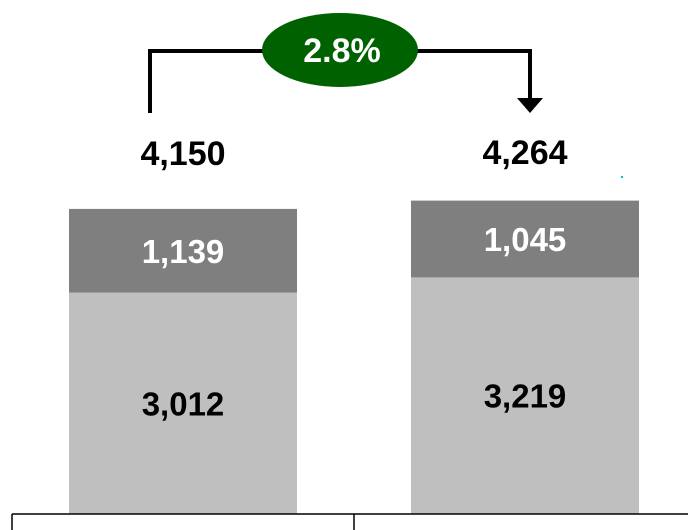 The image size is (688, 530). Describe the element at coordinates (530, 105) in the screenshot. I see `arrow-head-icon` at that location.